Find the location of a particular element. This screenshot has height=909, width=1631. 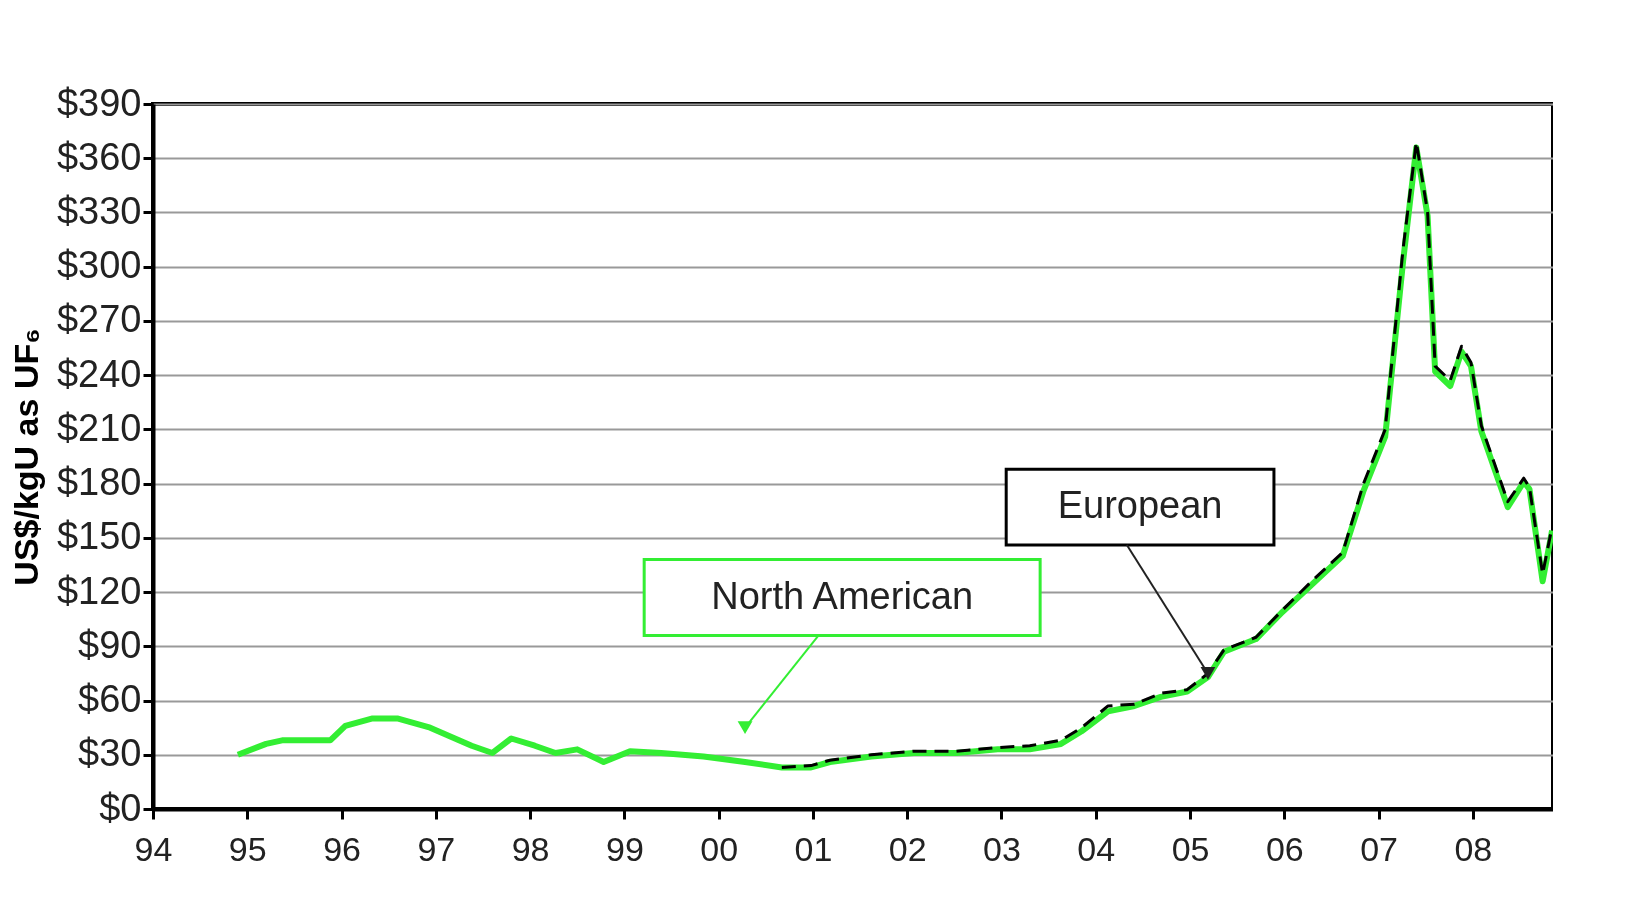

x-tick-label: 01 is located at coordinates (813, 848).